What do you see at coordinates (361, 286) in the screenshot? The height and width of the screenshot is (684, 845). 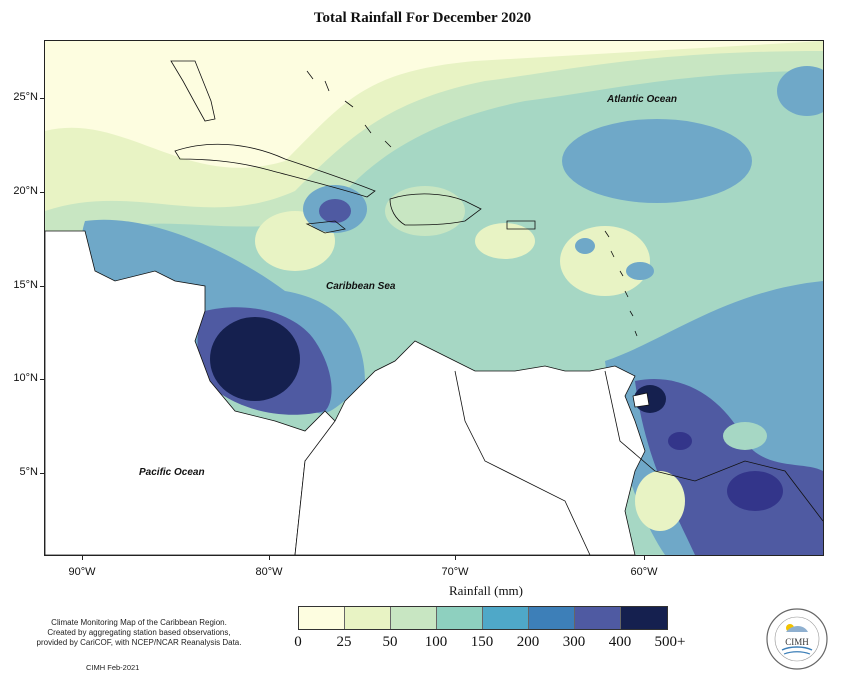 I see `label-caribbean-sea: Caribbean Sea` at bounding box center [361, 286].